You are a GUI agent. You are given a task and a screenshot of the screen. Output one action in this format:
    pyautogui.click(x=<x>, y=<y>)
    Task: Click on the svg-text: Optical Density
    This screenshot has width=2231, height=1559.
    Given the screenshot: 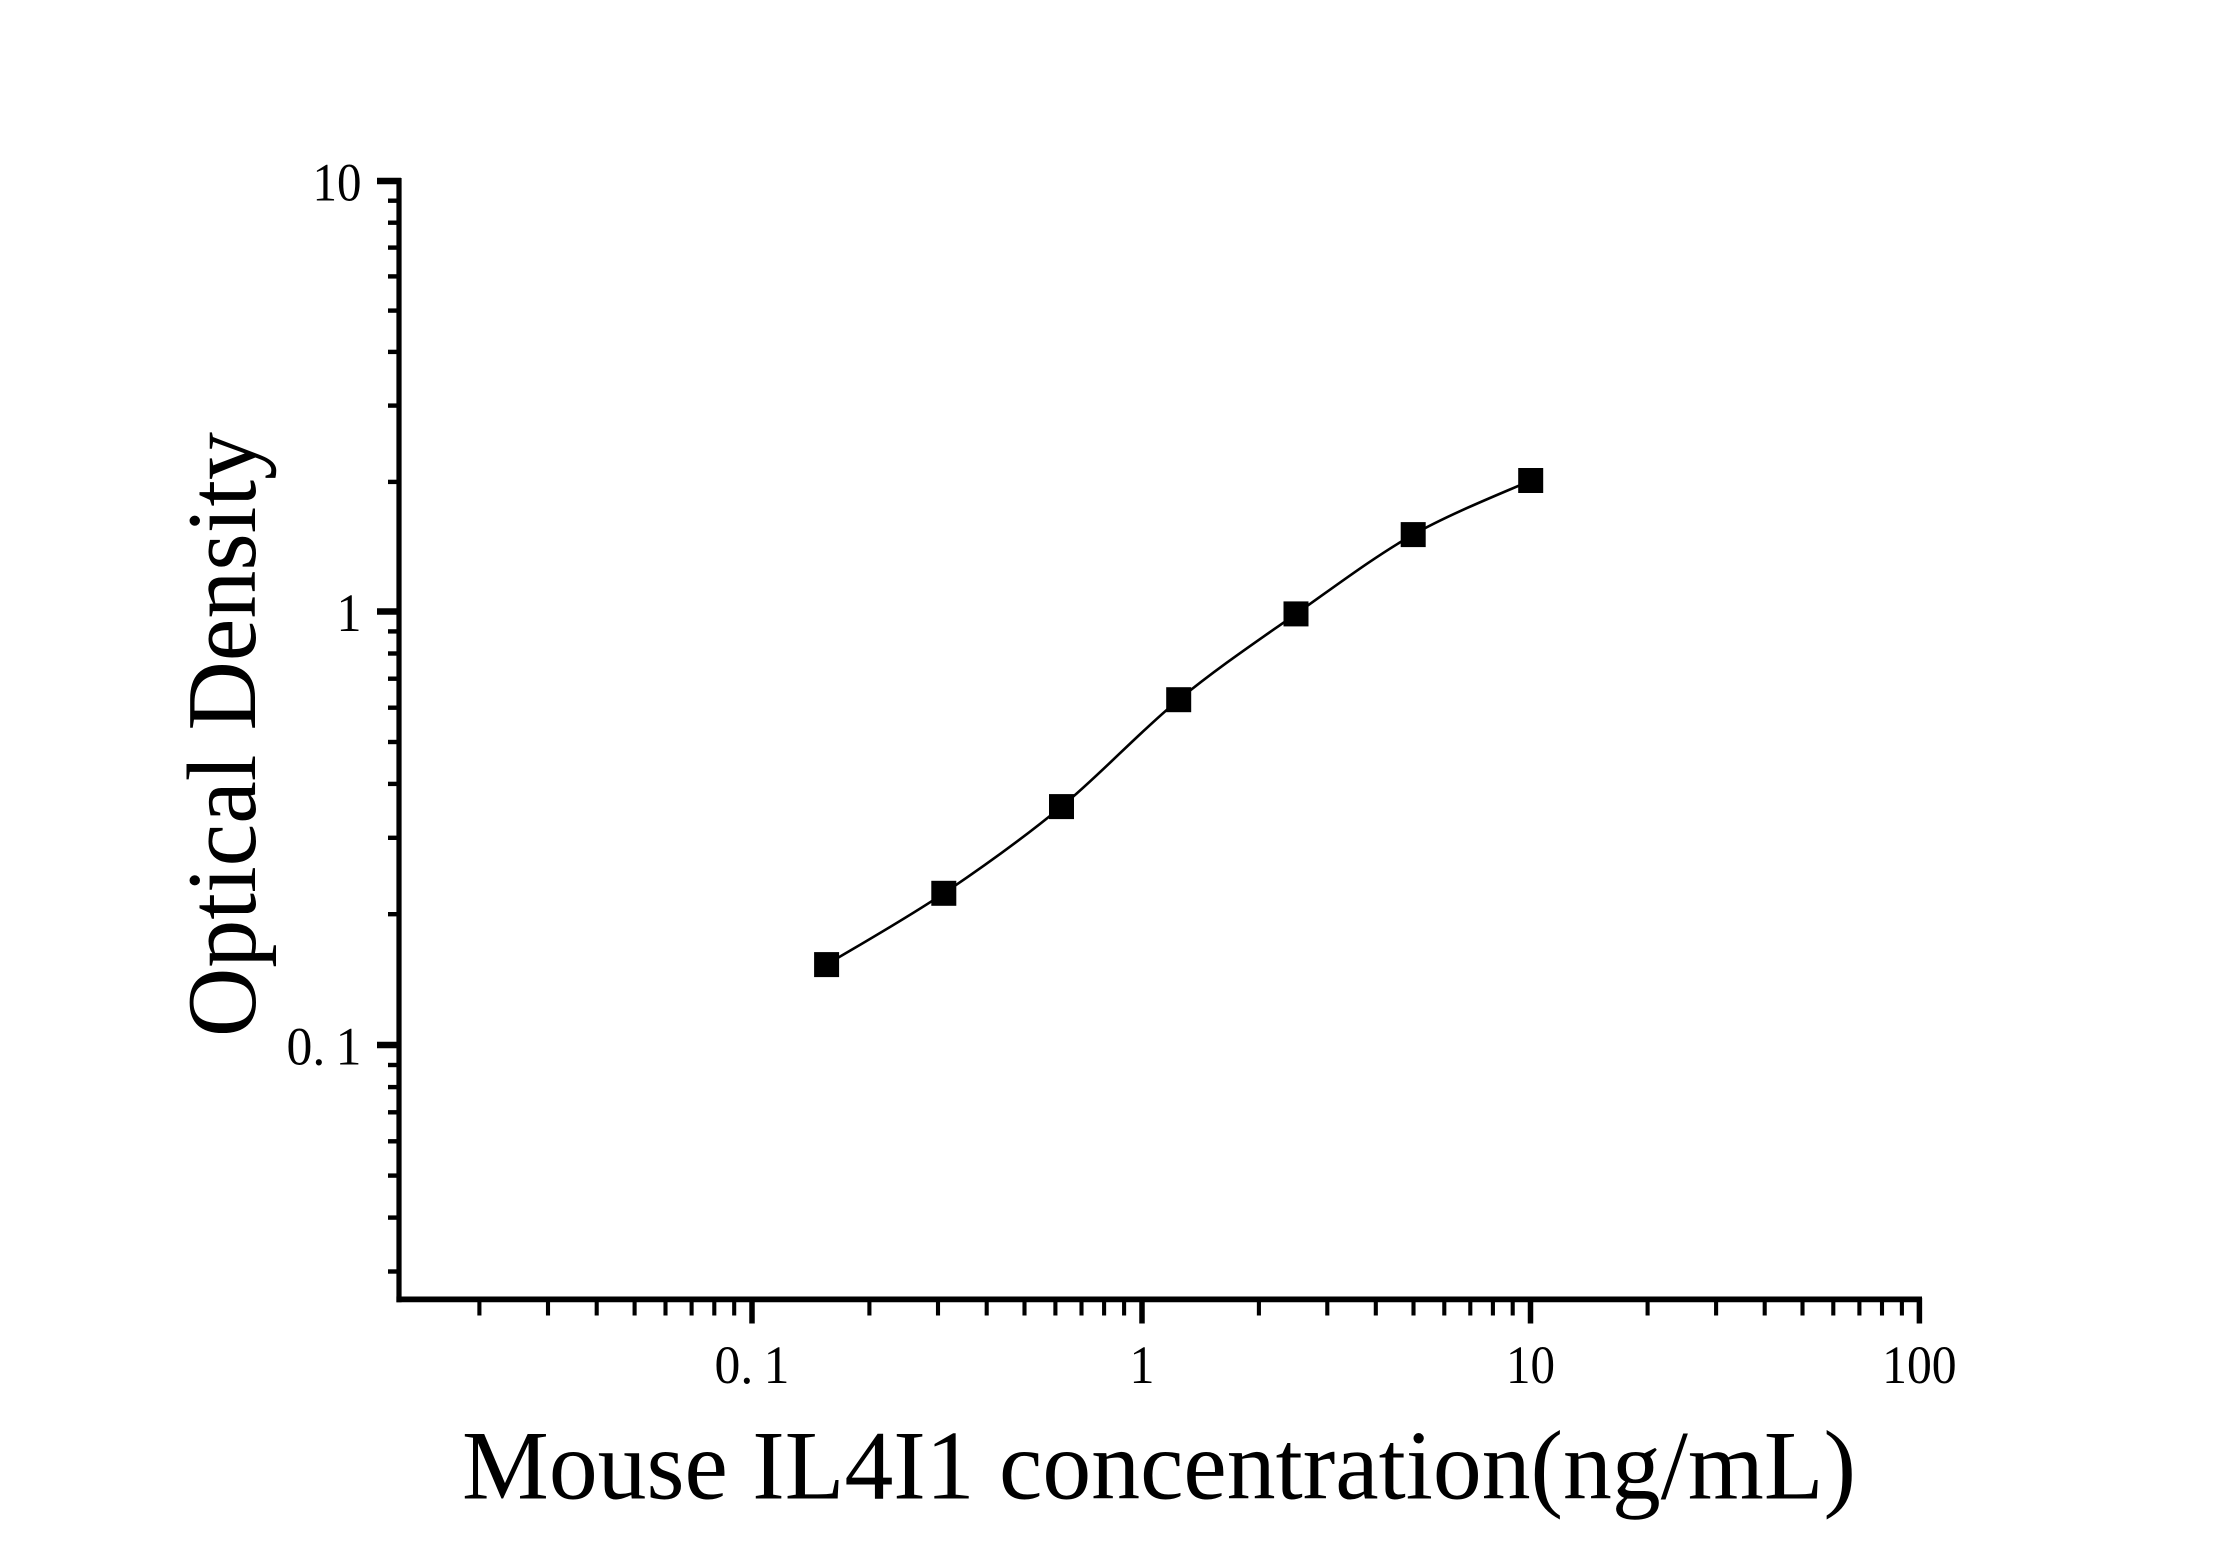 What is the action you would take?
    pyautogui.click(x=222, y=734)
    